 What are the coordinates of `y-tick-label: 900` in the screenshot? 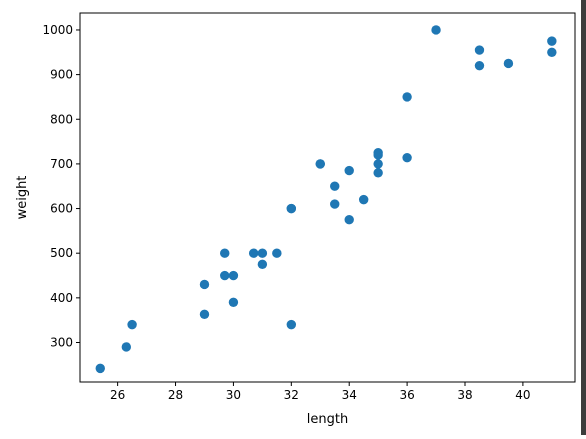 It's located at (61, 75).